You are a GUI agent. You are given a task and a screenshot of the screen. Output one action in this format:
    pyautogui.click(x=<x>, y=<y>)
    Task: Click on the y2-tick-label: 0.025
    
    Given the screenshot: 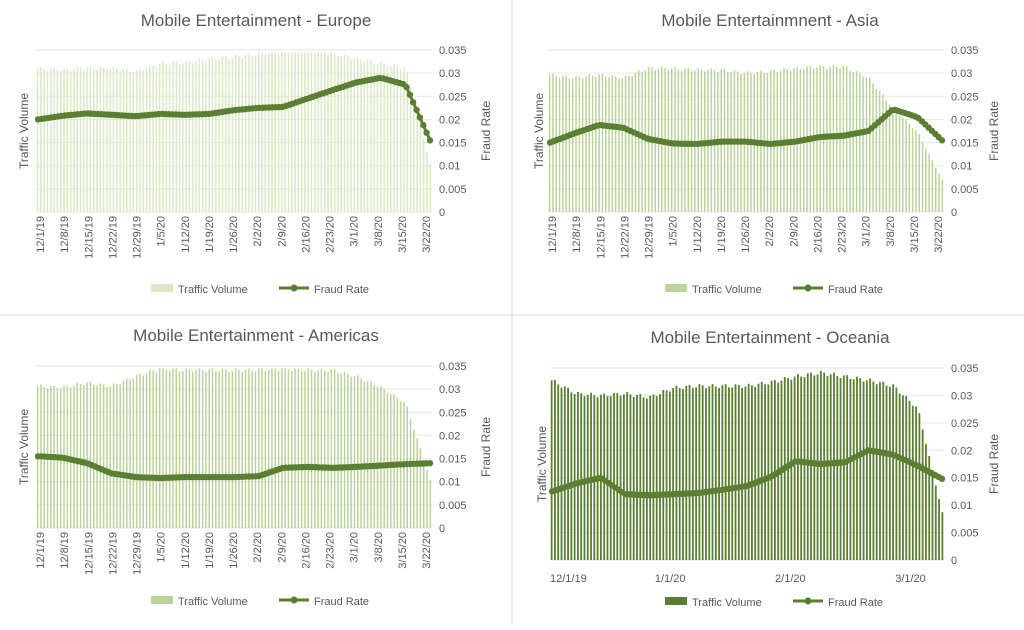 What is the action you would take?
    pyautogui.click(x=453, y=413)
    